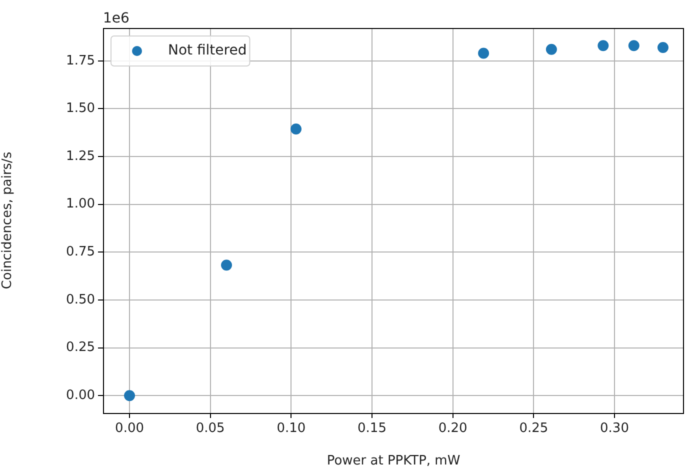  I want to click on x-tick-label: 0.05, so click(210, 428).